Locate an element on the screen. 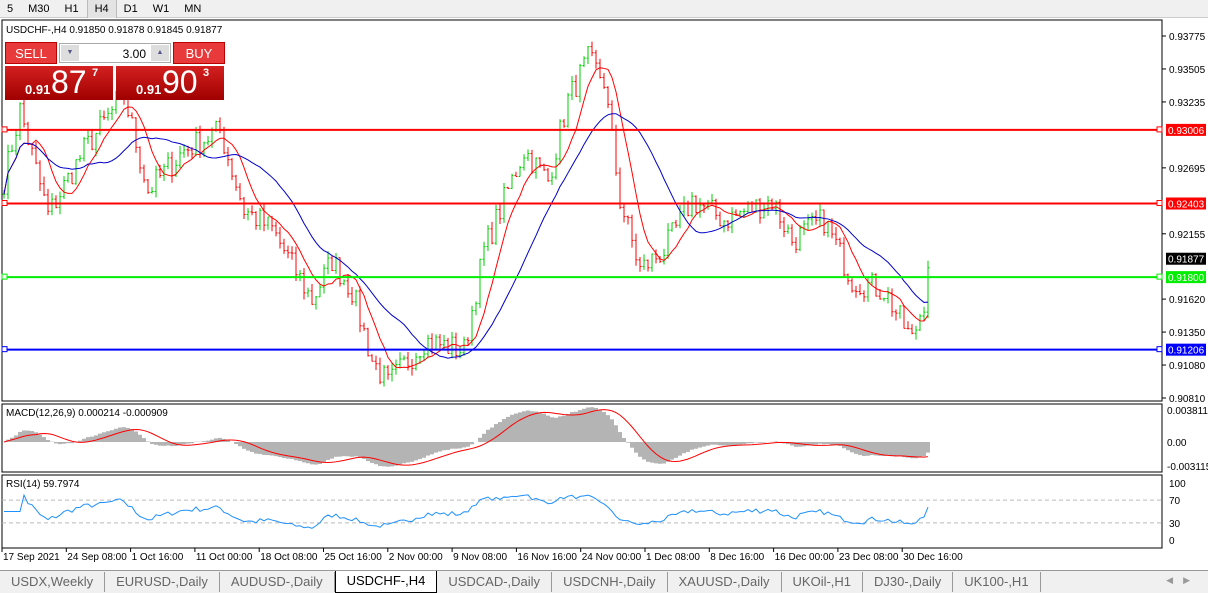  buy-button: BUY is located at coordinates (199, 53).